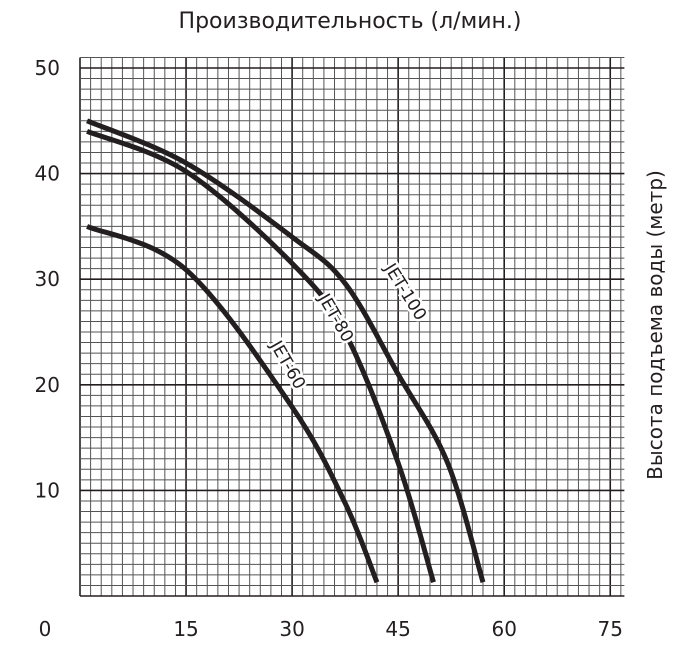 This screenshot has height=645, width=681. Describe the element at coordinates (291, 629) in the screenshot. I see `x-tick-label: 30` at that location.